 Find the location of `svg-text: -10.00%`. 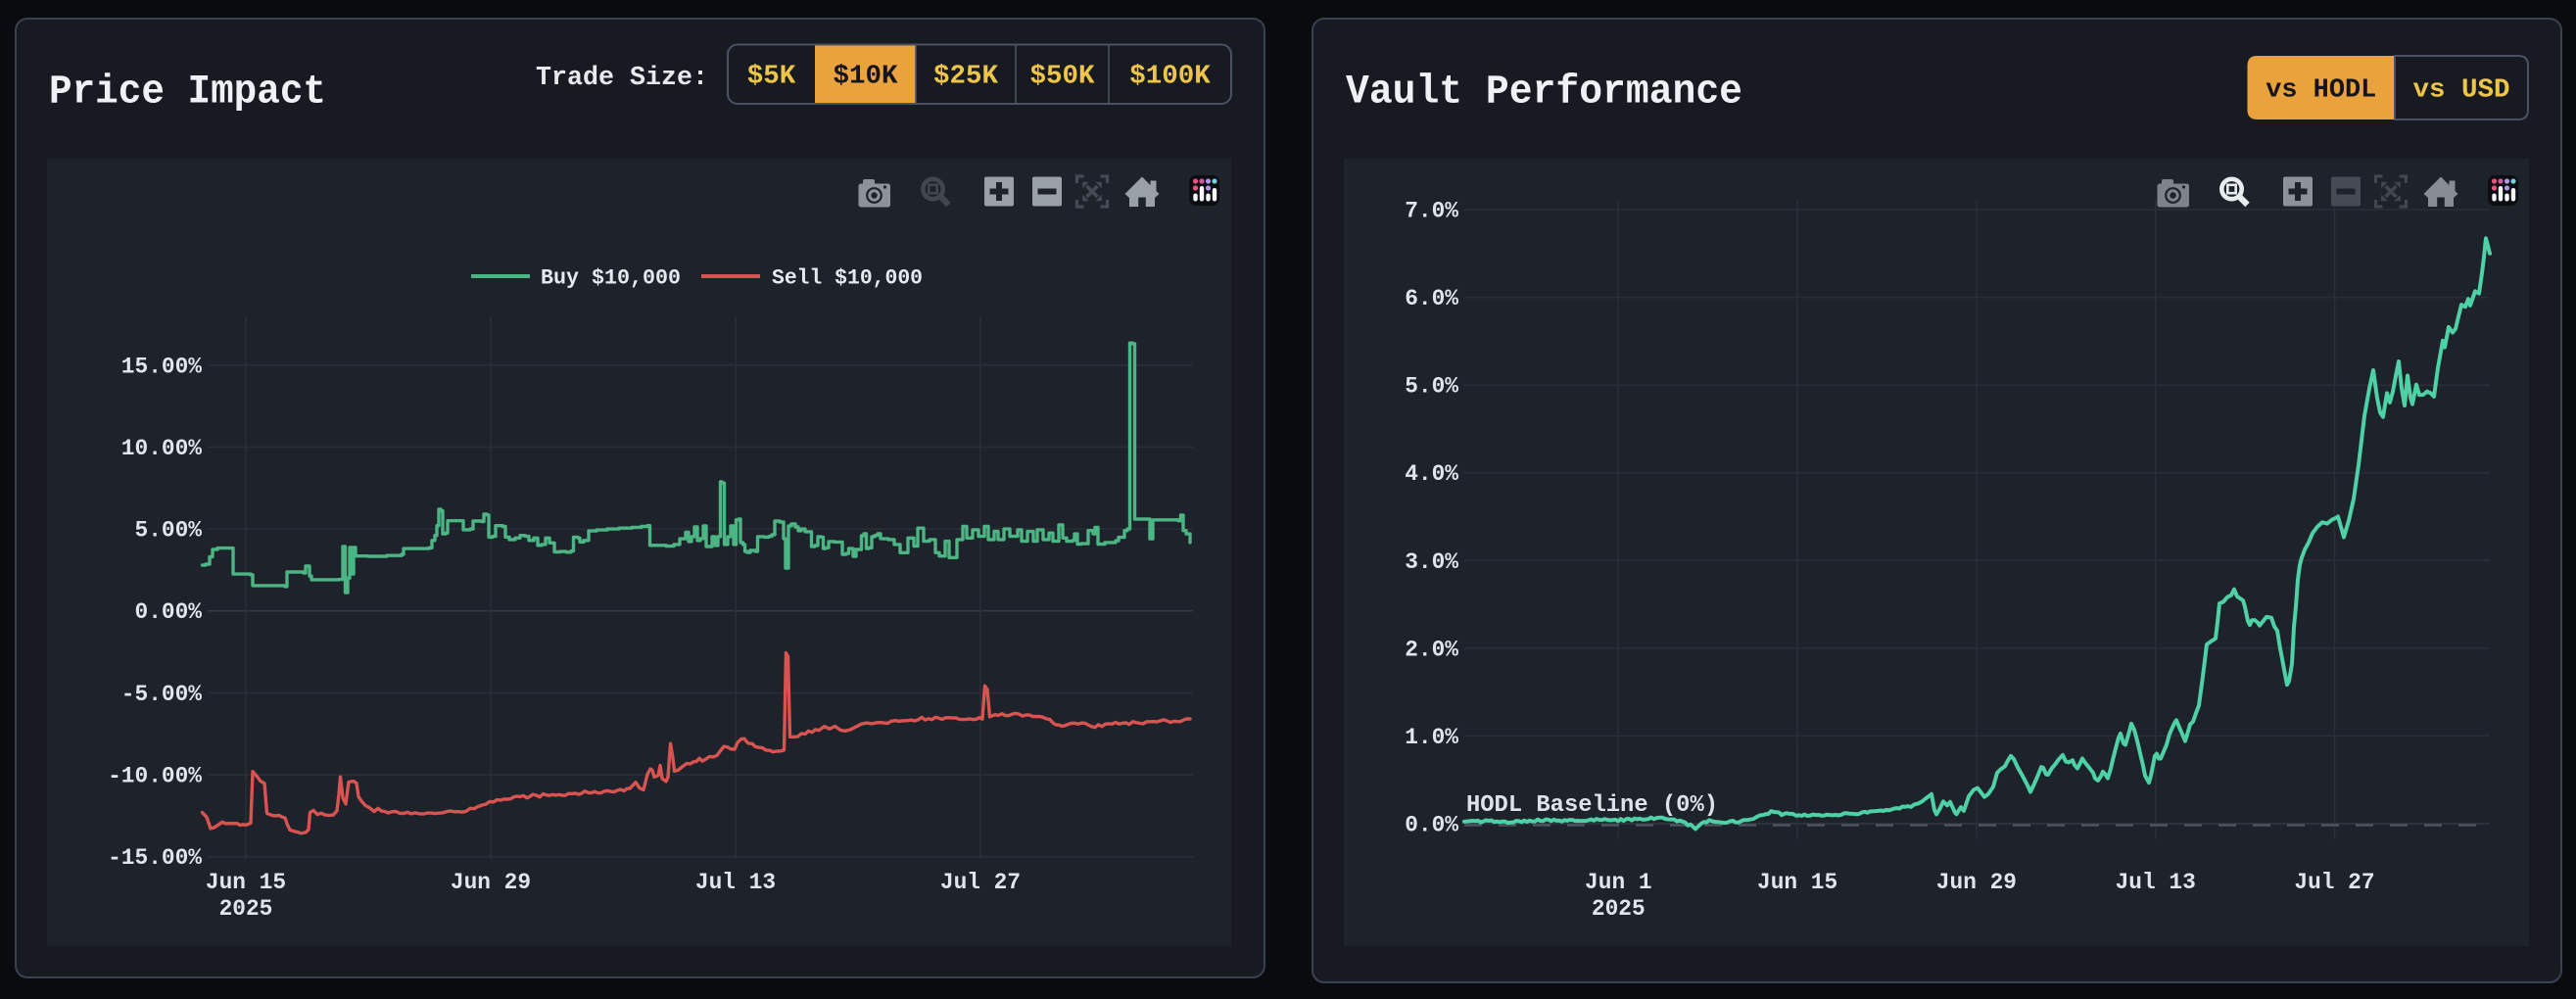

svg-text: -10.00% is located at coordinates (155, 776).